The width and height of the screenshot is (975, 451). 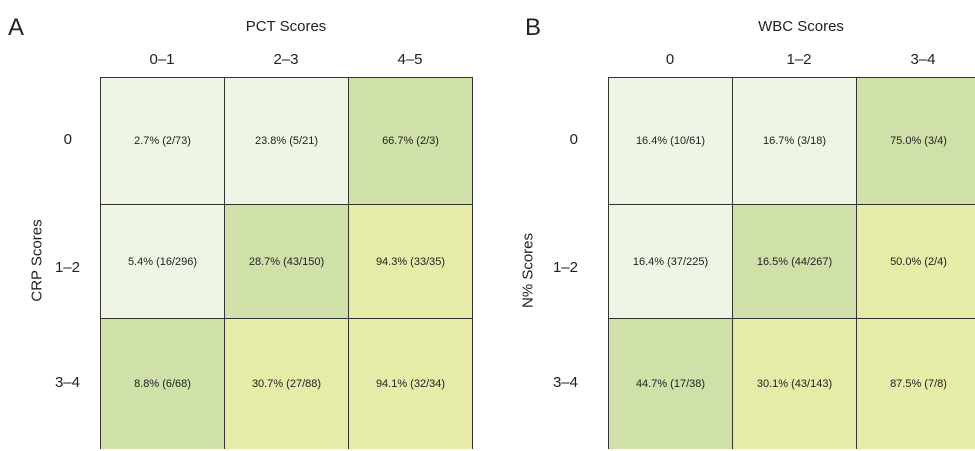 I want to click on heatmap-cell: 16.4% (37/225), so click(x=670, y=261).